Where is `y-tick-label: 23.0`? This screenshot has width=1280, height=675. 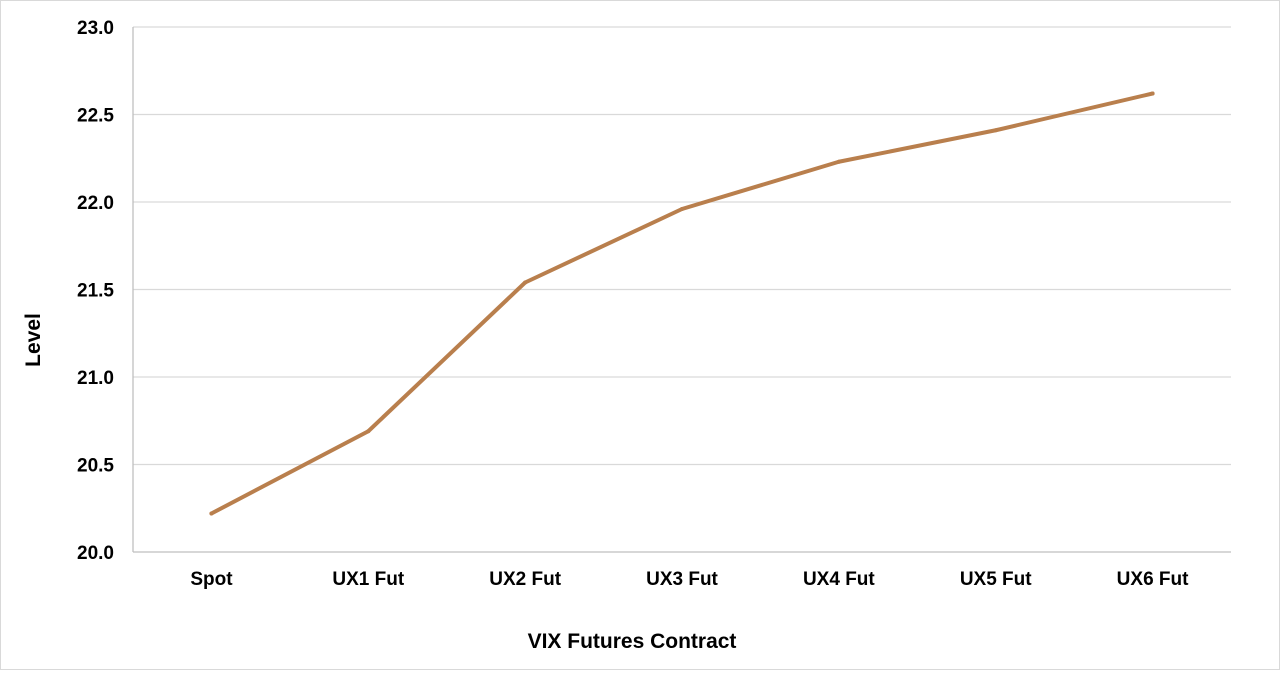
y-tick-label: 23.0 is located at coordinates (95, 28).